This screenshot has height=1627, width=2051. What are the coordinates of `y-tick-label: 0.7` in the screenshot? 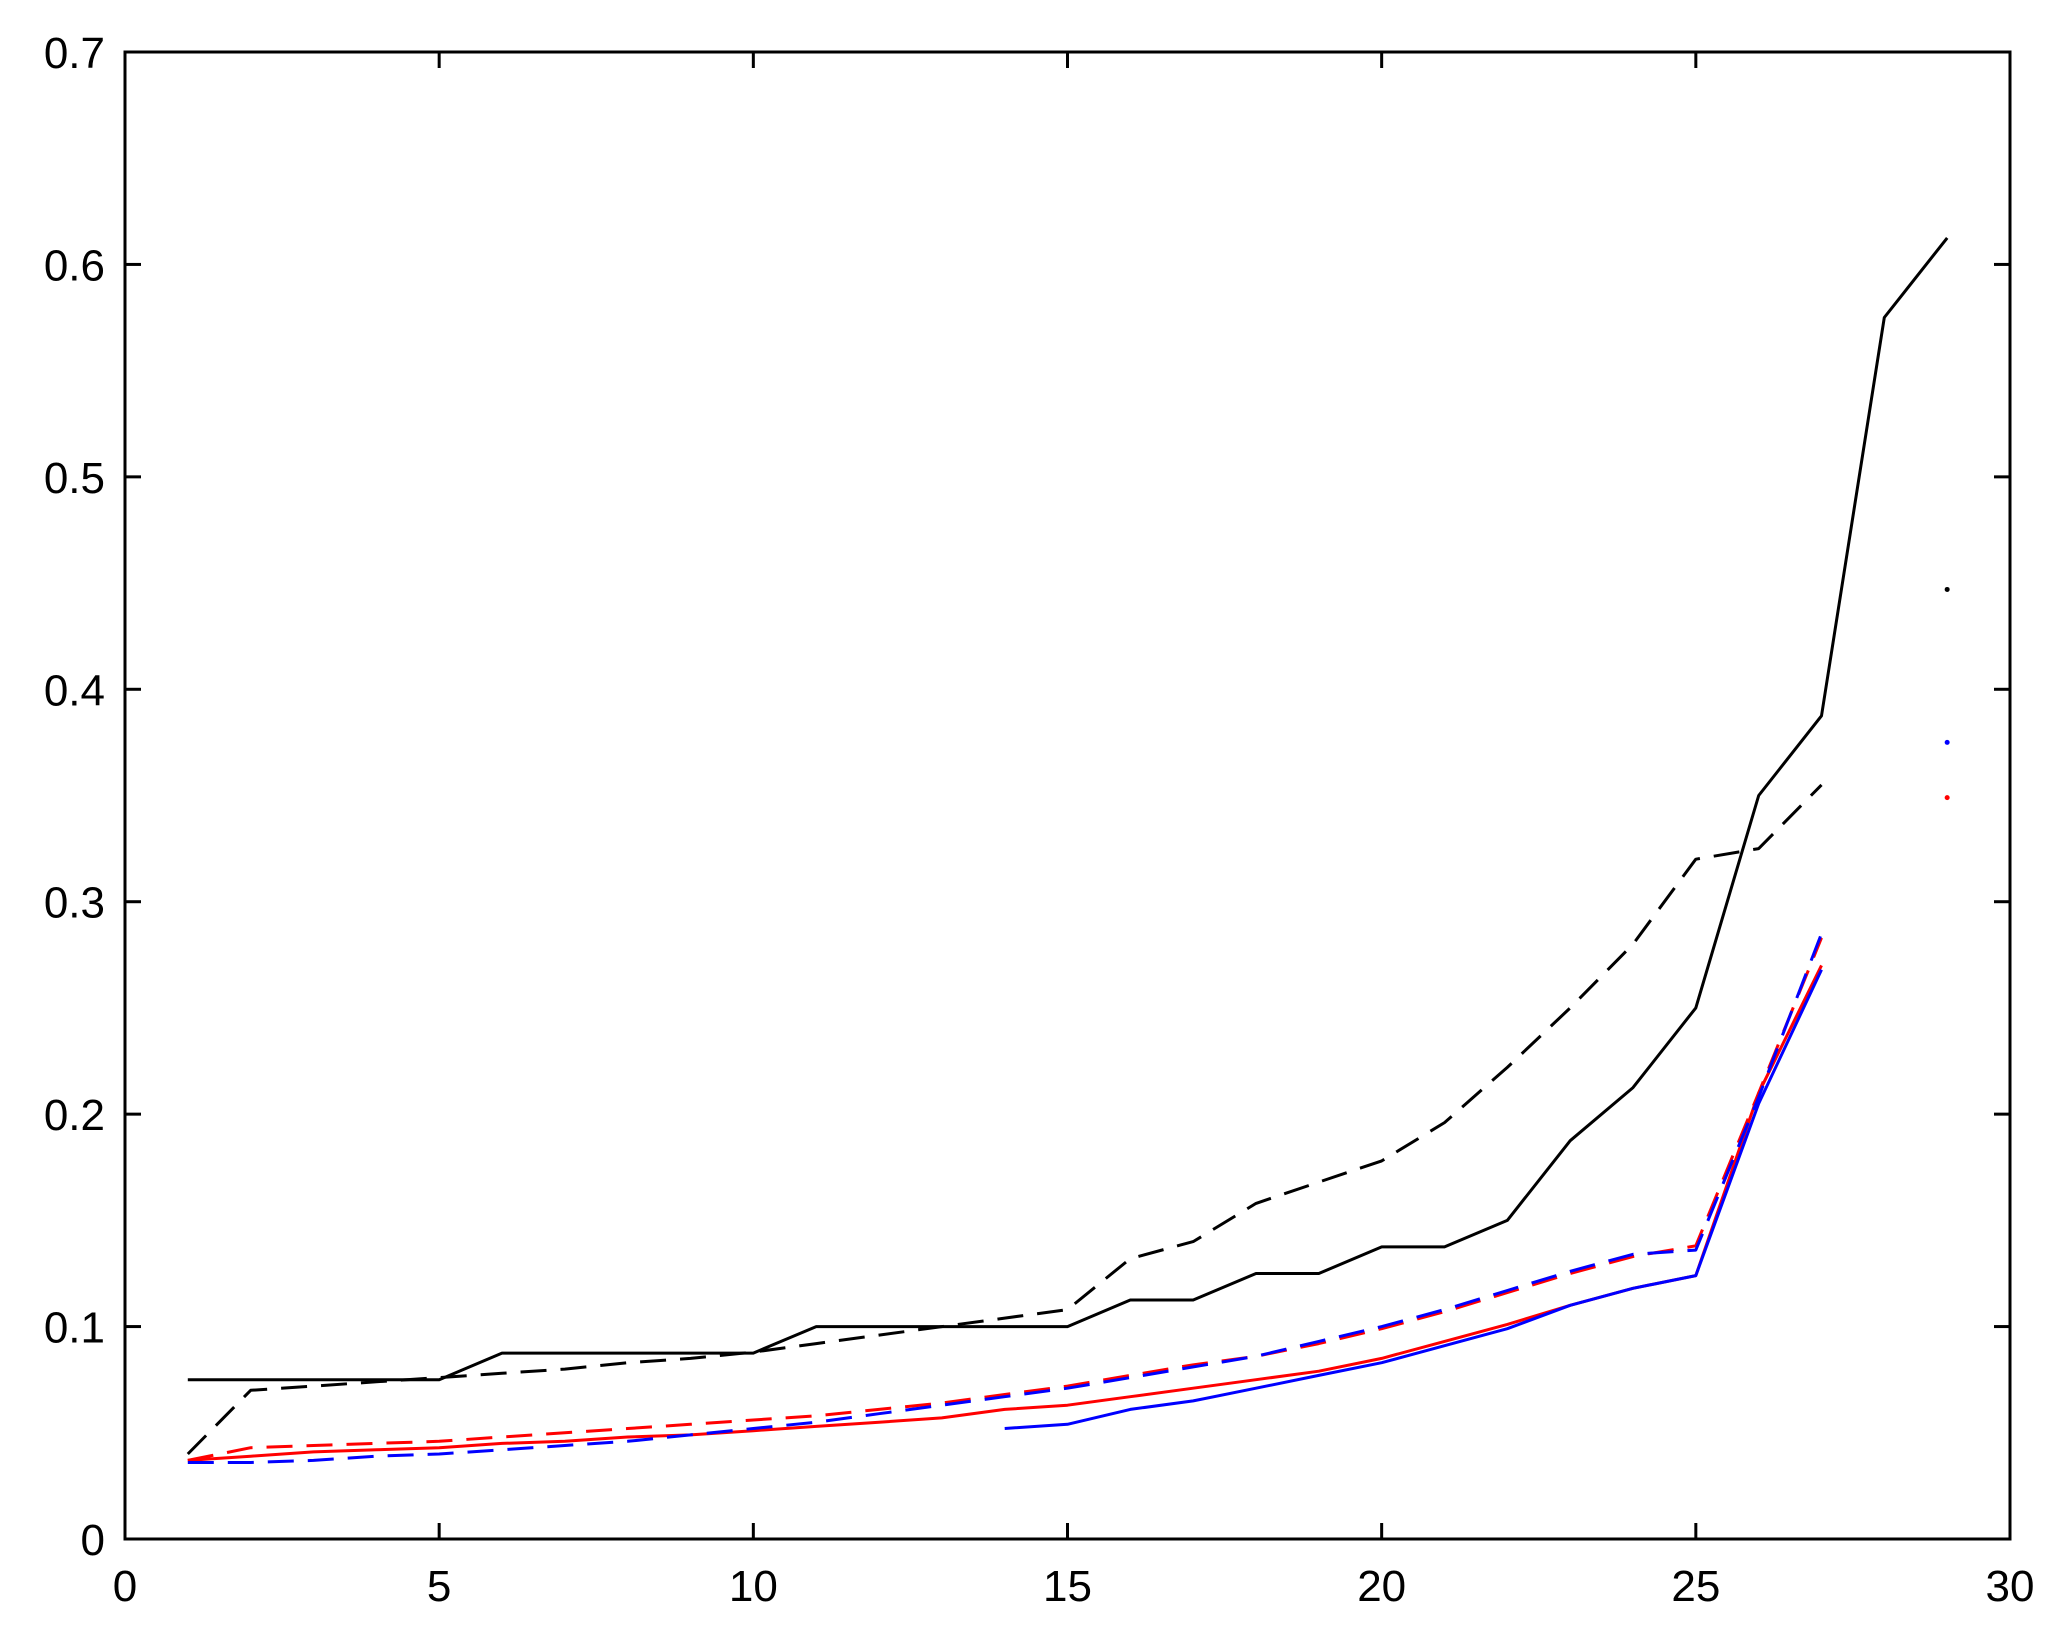 It's located at (74, 53).